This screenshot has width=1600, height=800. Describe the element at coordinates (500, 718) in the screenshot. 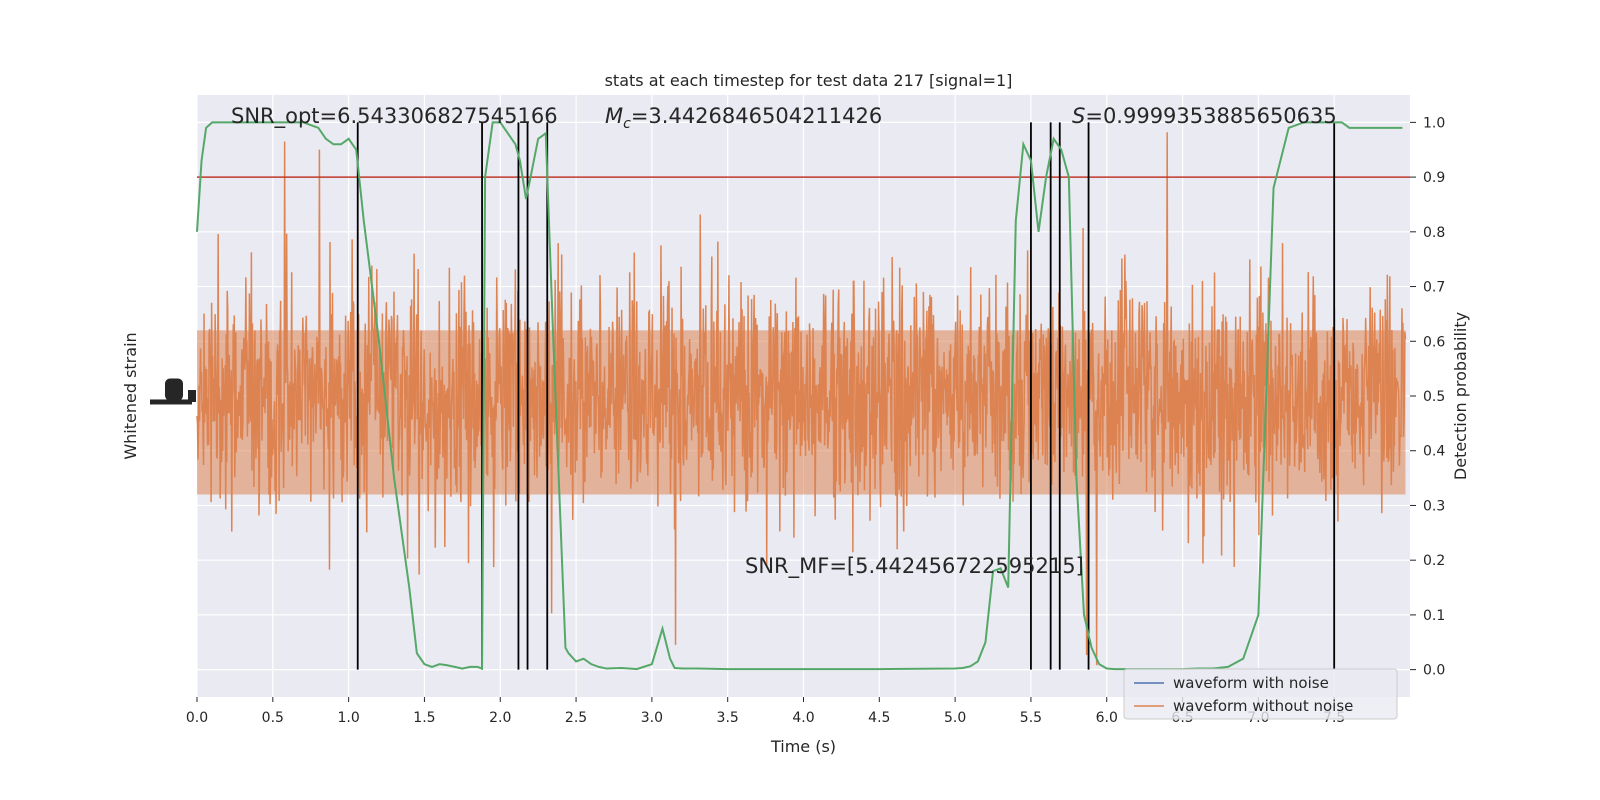

I see `x-tick-label: 2.0` at that location.